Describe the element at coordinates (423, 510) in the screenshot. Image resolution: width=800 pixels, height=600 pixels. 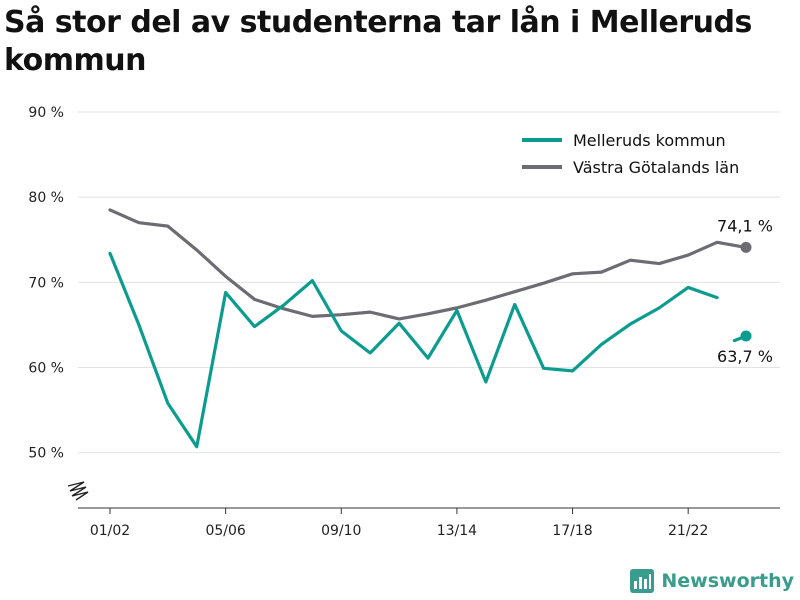
I see `x-axis: 01/02 05/06 09/10 13/14 17/18 21/22` at that location.